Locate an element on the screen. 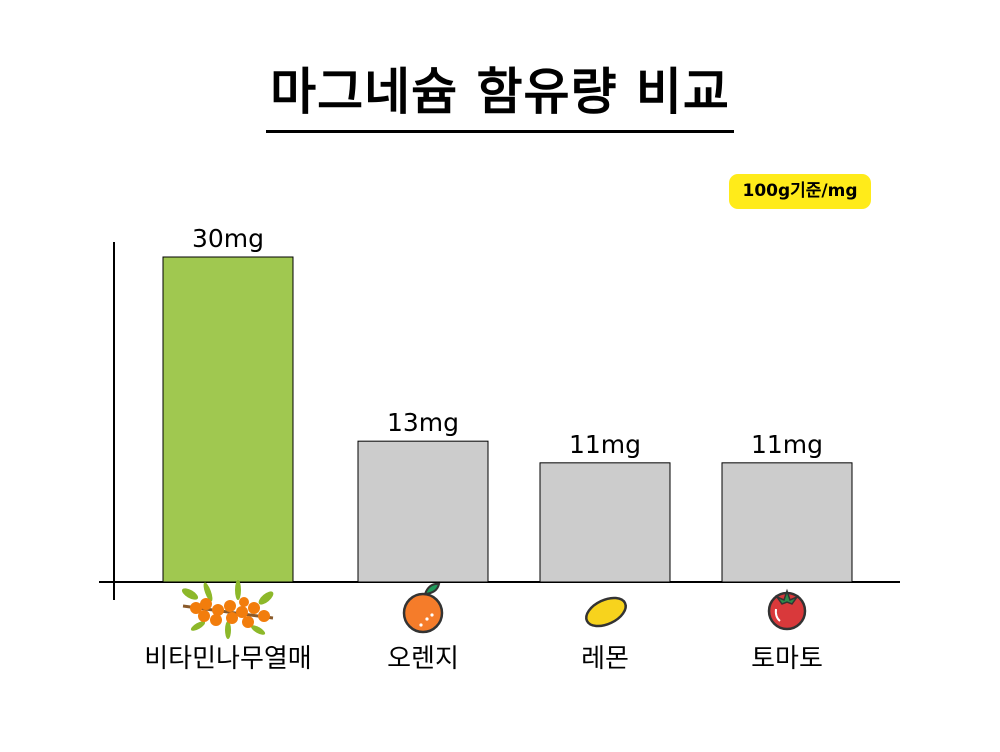 Image resolution: width=1000 pixels, height=752 pixels. data-label: 13mg is located at coordinates (423, 422).